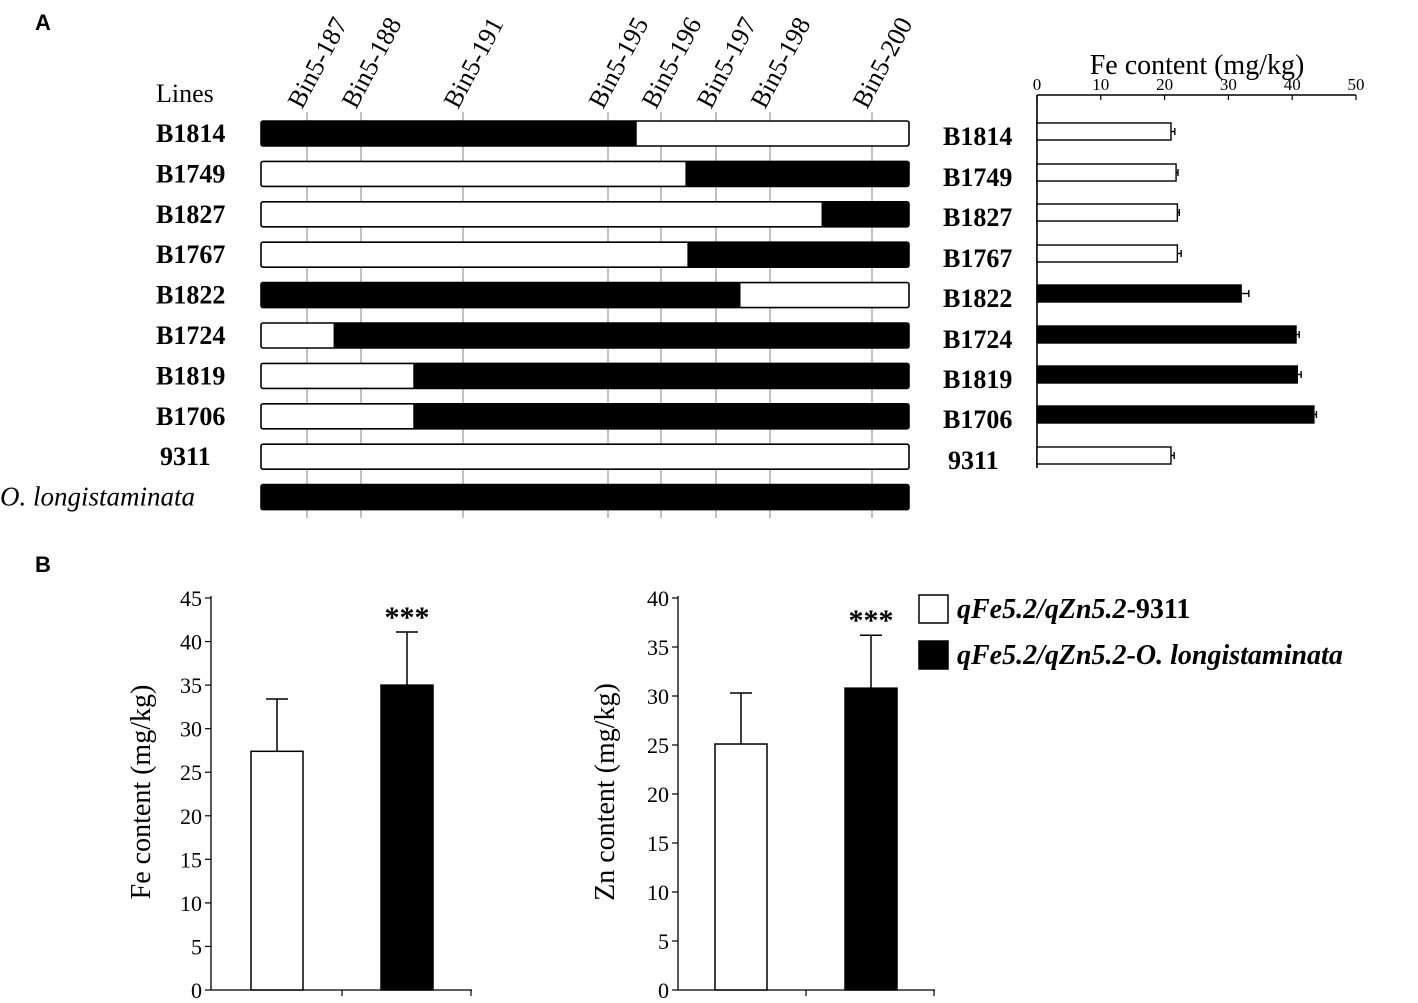 The height and width of the screenshot is (1003, 1418). Describe the element at coordinates (871, 620) in the screenshot. I see `zn-significance: ***` at that location.